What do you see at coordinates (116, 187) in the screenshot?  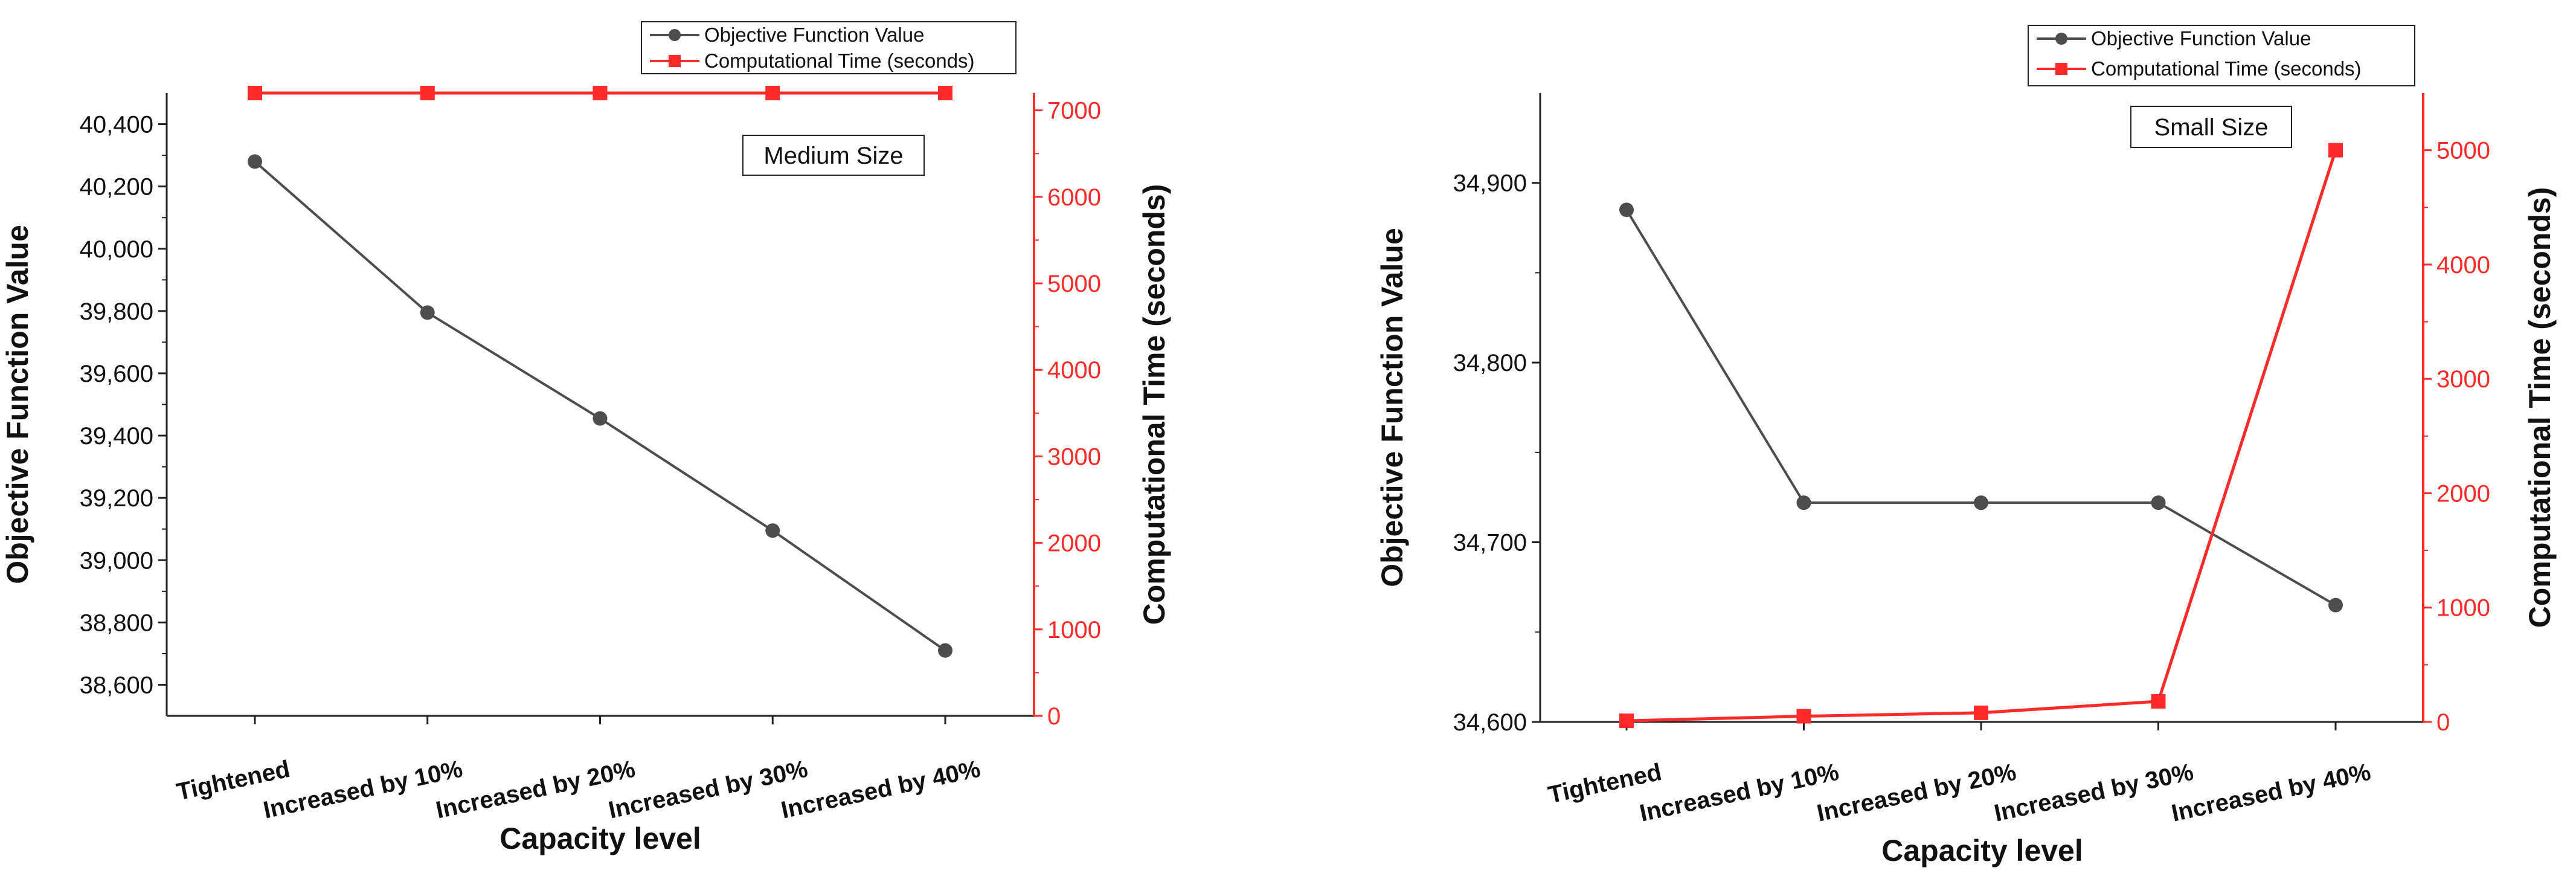 I see `y-tick-label: 40,200` at bounding box center [116, 187].